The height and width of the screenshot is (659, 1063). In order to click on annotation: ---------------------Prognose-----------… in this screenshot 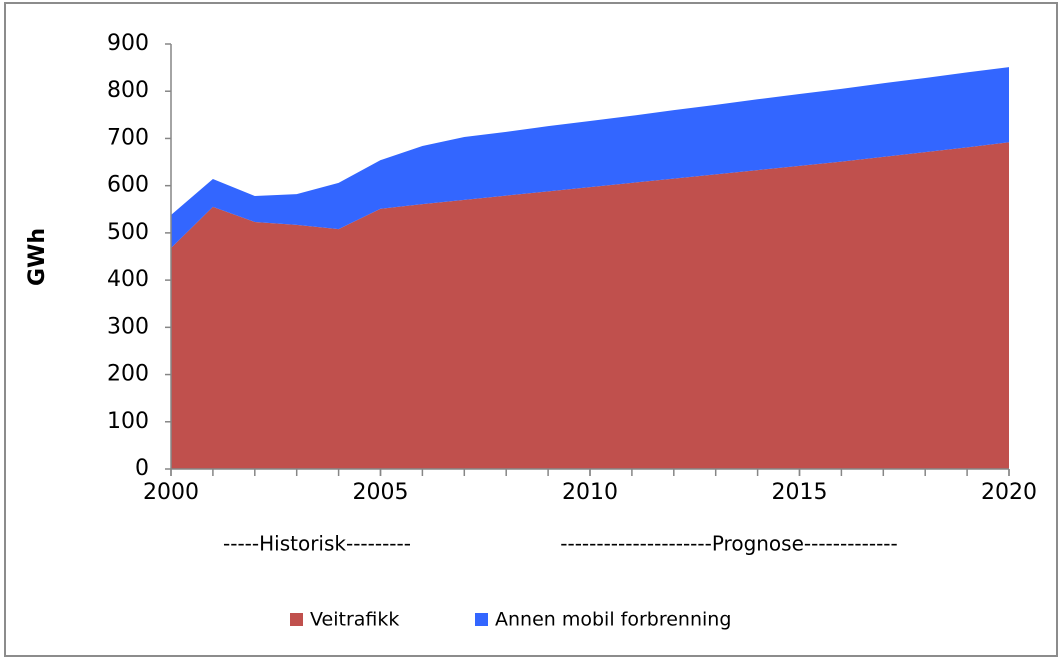, I will do `click(728, 544)`.